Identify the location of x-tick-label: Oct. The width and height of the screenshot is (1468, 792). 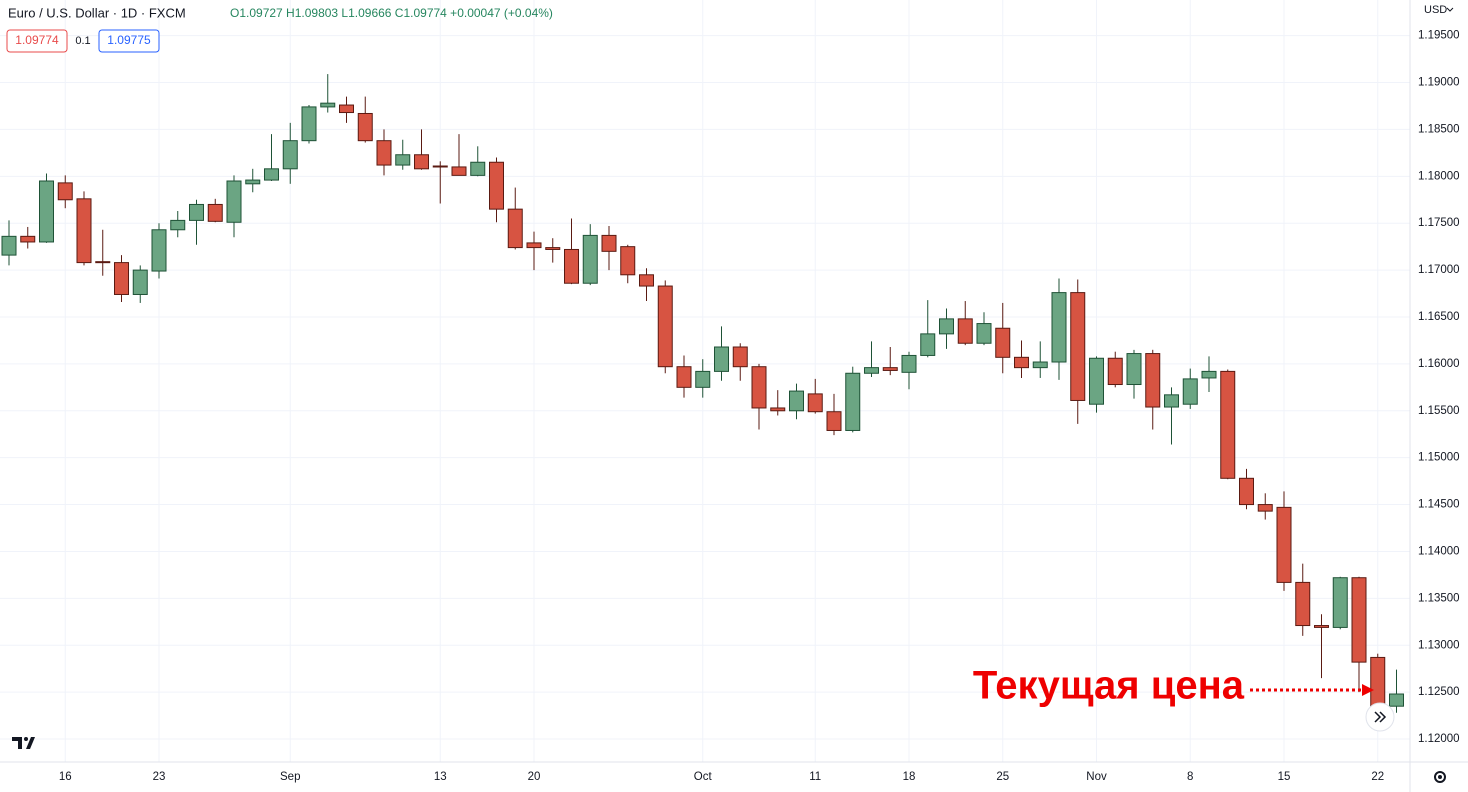
(703, 777).